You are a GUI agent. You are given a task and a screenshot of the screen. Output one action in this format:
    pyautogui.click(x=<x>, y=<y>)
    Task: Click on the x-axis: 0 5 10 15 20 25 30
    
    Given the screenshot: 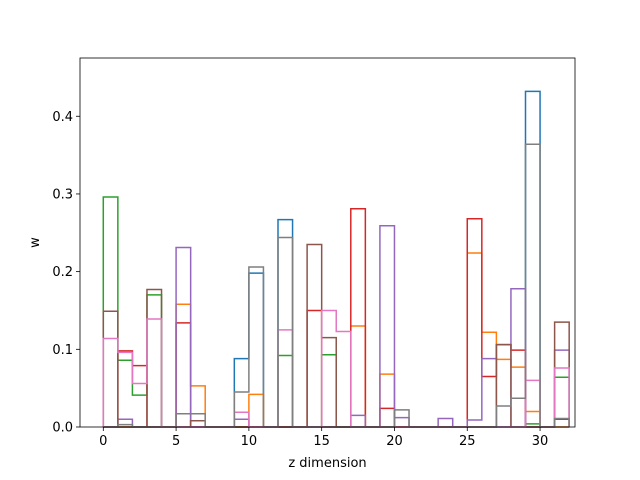 What is the action you would take?
    pyautogui.click(x=323, y=438)
    